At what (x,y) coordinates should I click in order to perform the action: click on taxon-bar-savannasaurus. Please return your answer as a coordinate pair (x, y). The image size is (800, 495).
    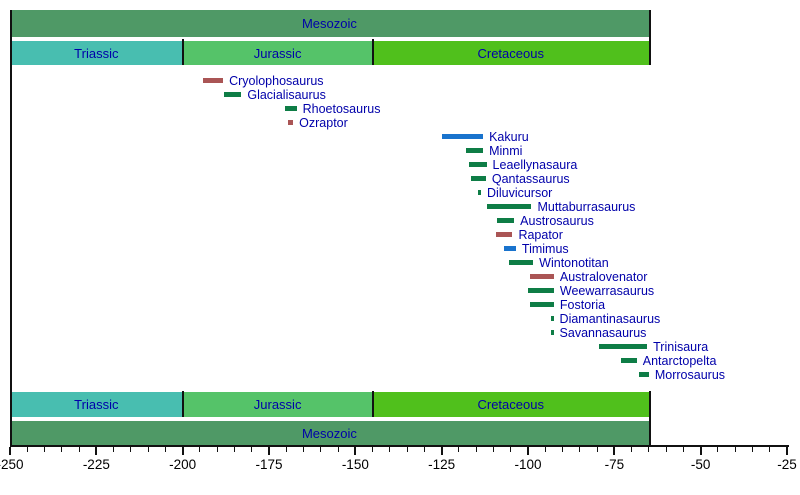
    Looking at the image, I should click on (552, 332).